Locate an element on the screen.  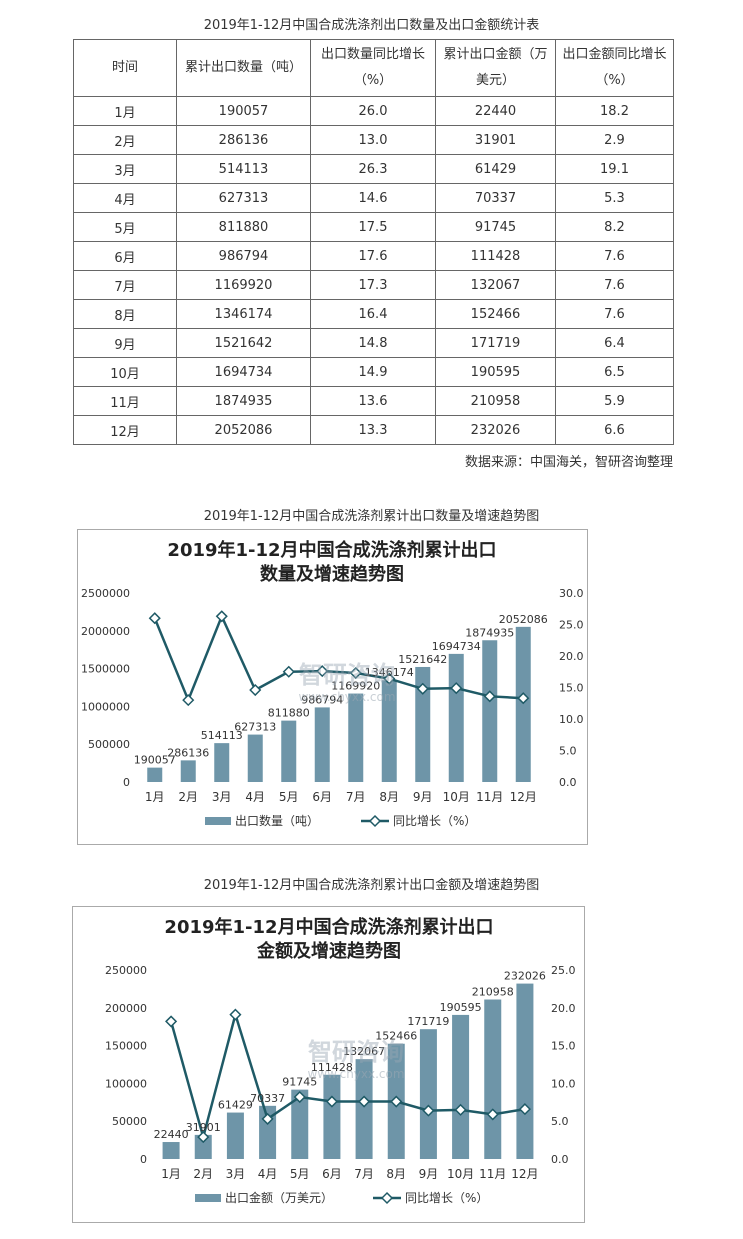
bar-value-label: 286136 is located at coordinates (188, 752).